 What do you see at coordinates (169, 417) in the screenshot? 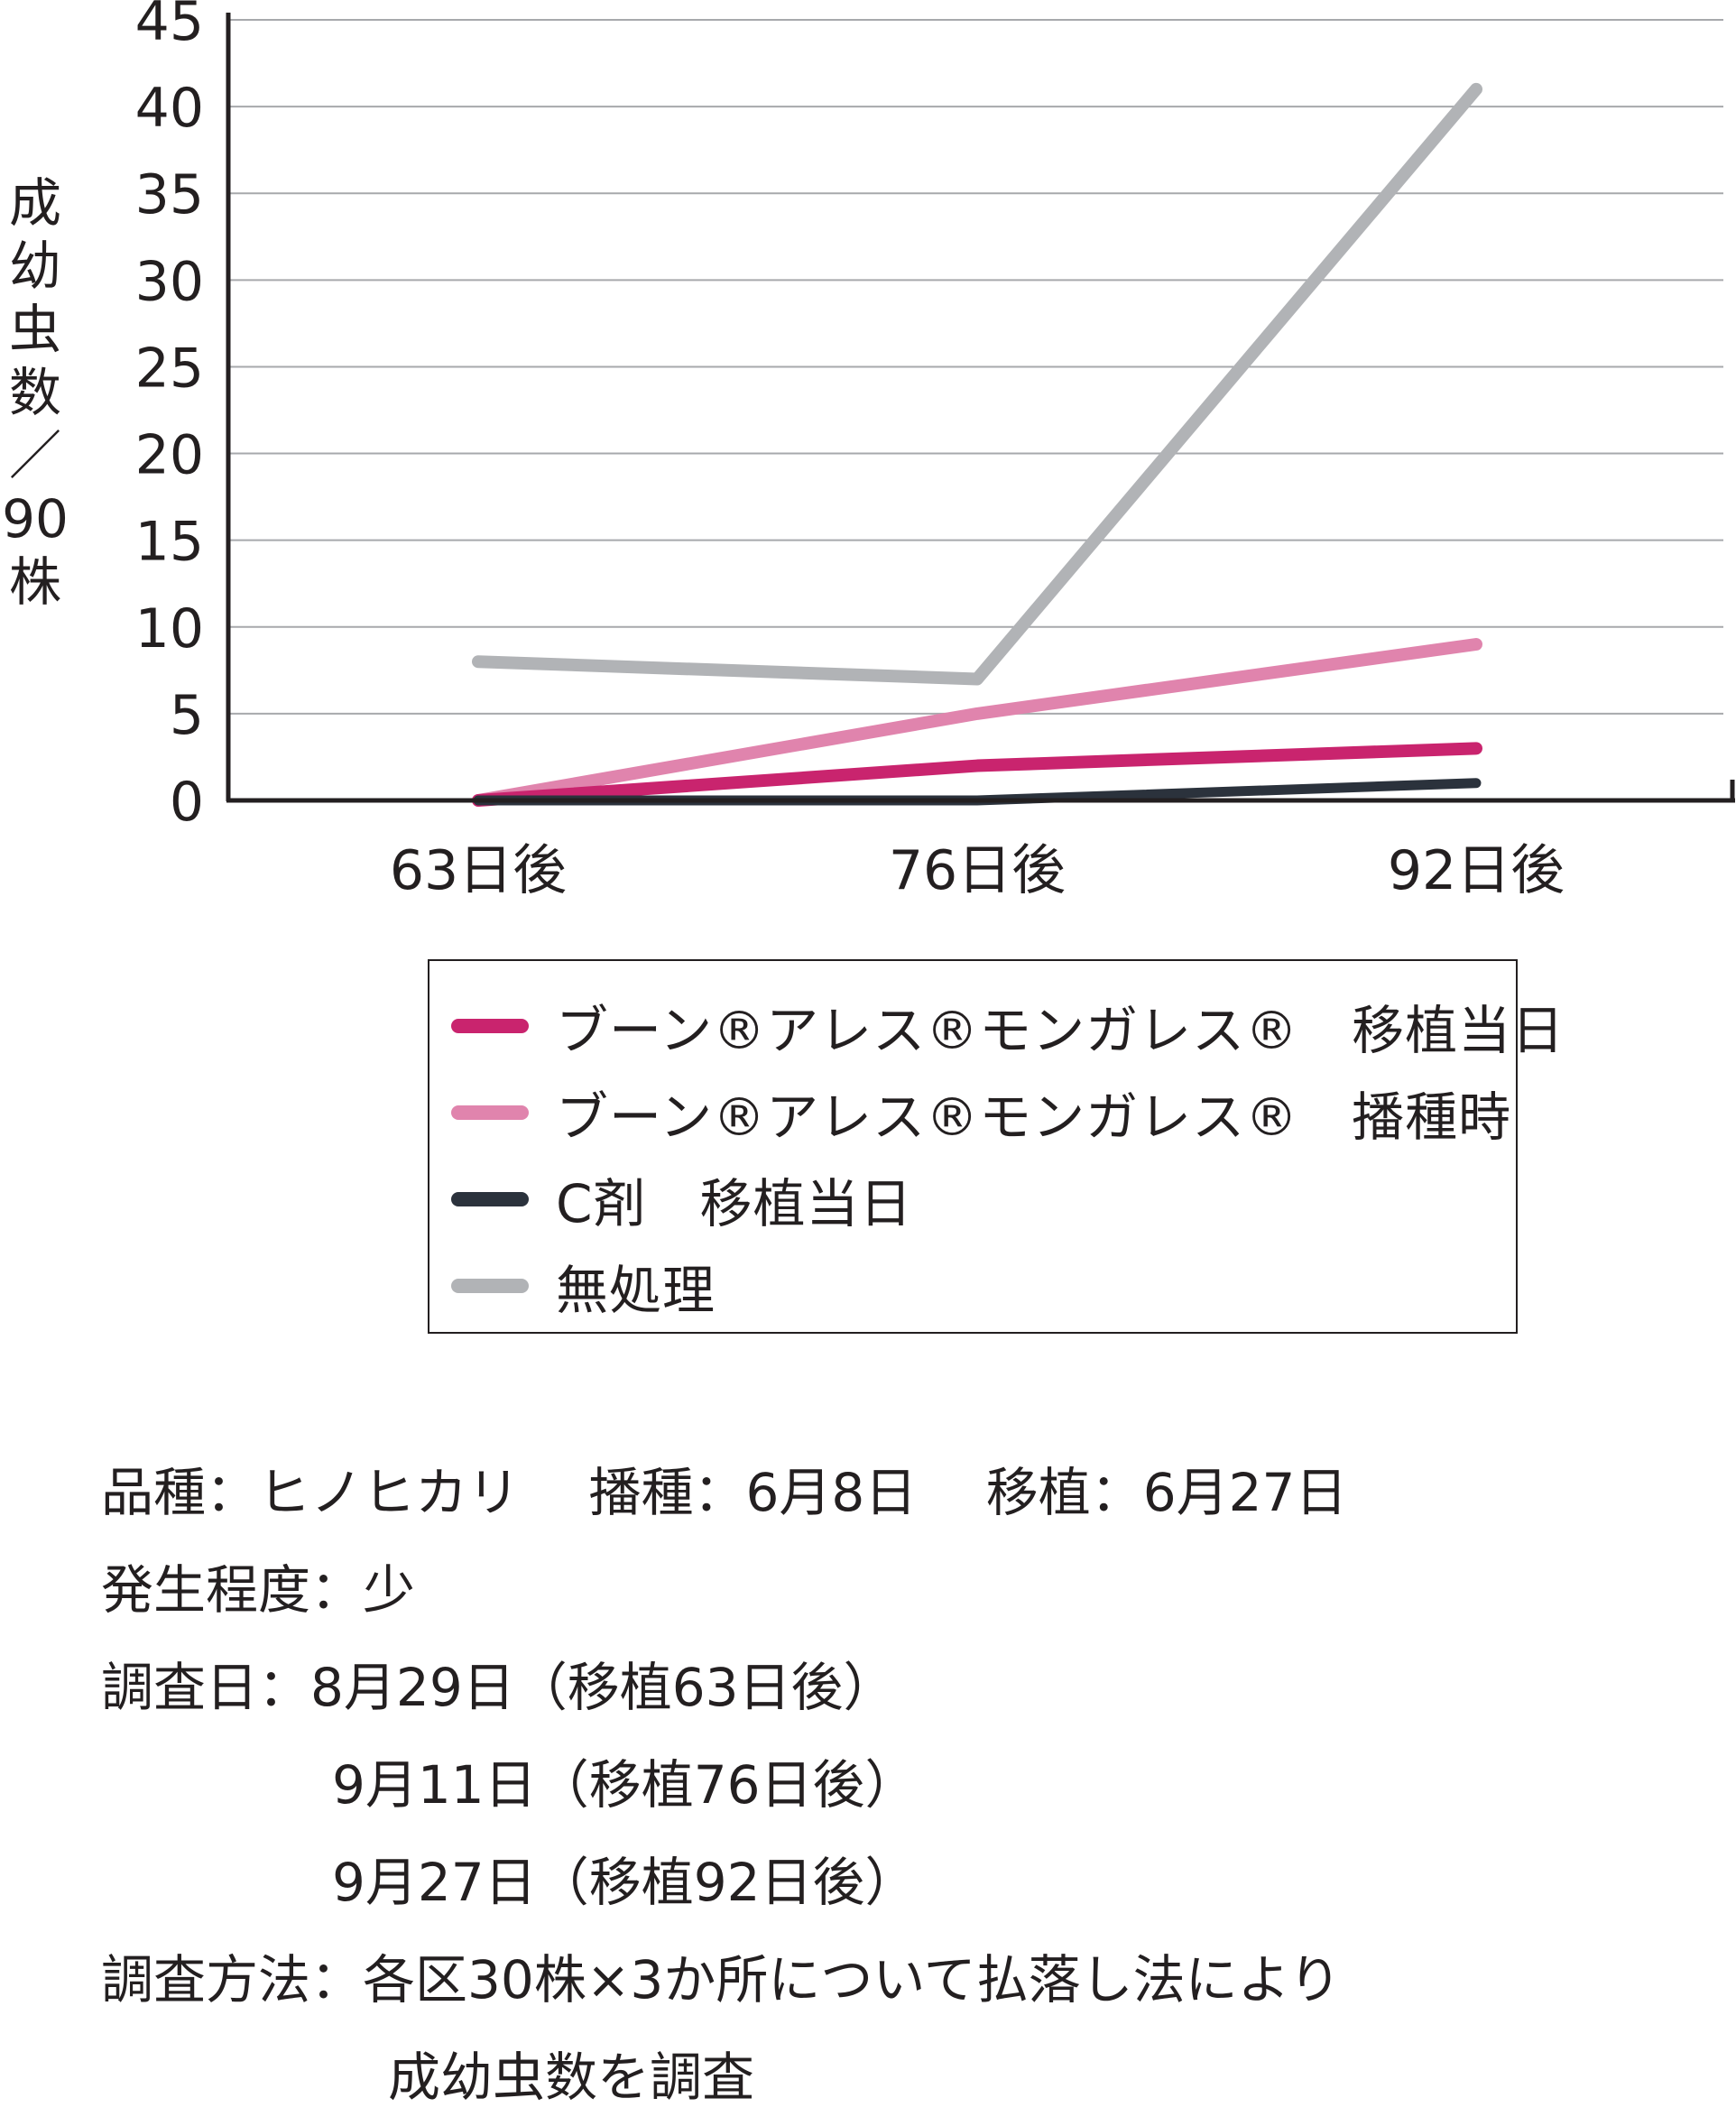
I see `y-tick-labels: 0 5 10 15 20 25 30 35 40 45` at bounding box center [169, 417].